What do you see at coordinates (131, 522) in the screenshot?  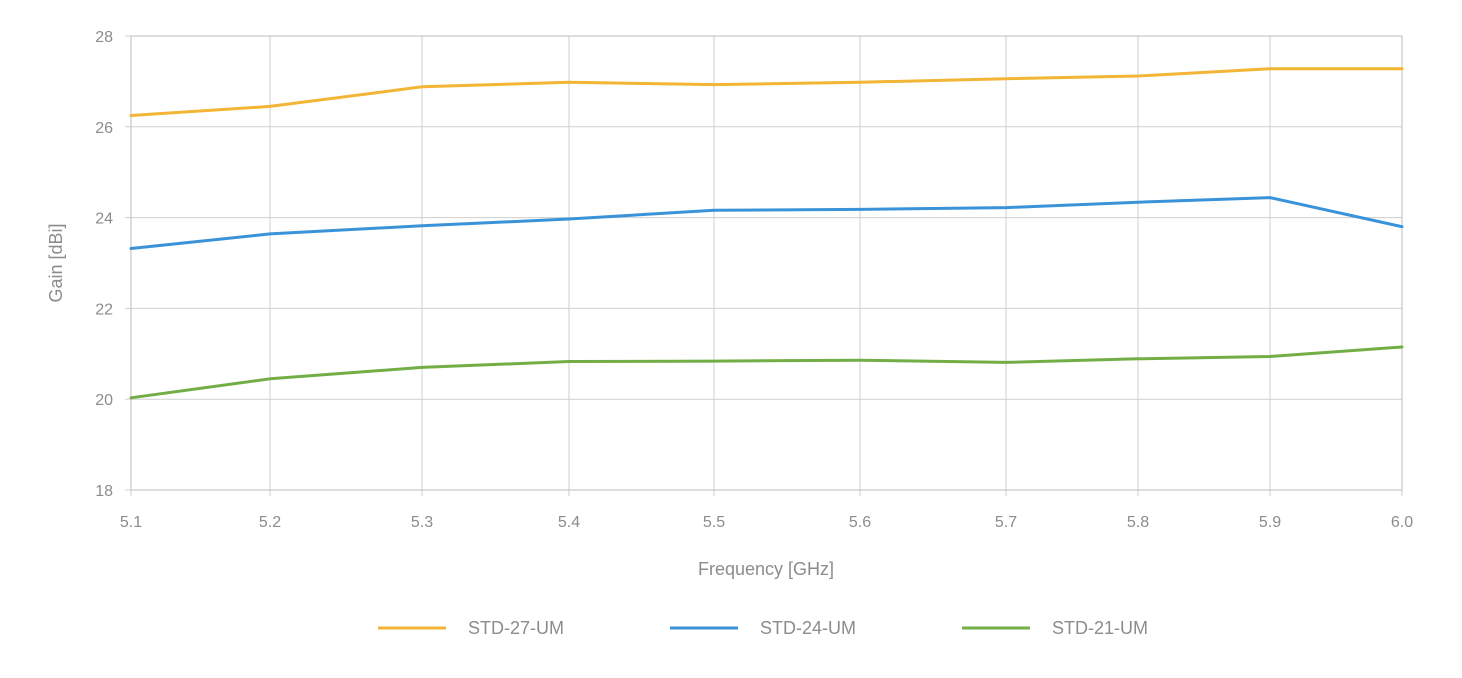 I see `x-tick-label: 5.1` at bounding box center [131, 522].